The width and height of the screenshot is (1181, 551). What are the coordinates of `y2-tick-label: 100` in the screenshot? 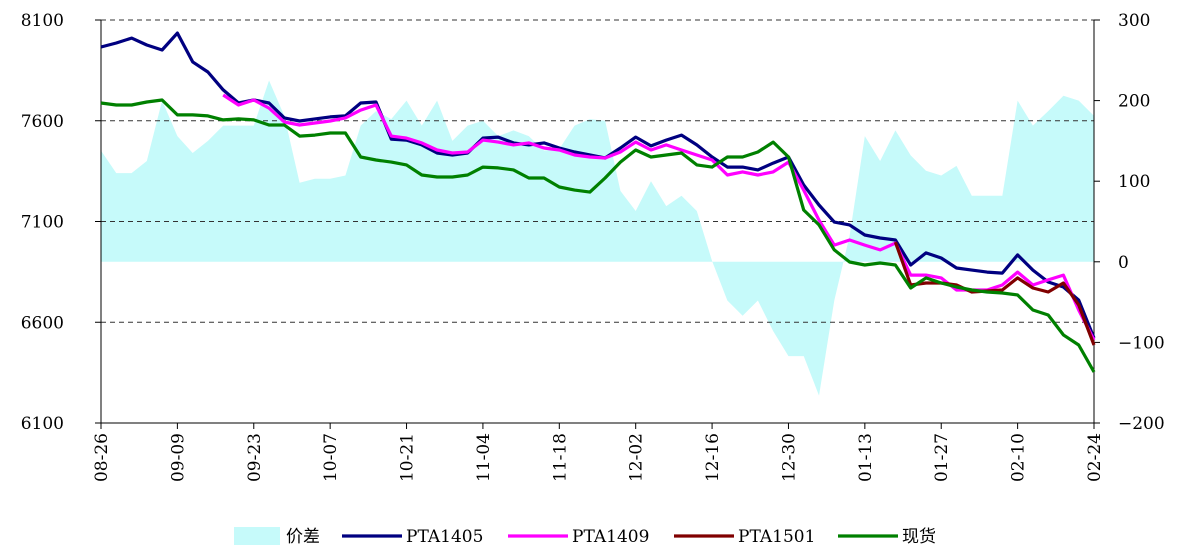 It's located at (1134, 182).